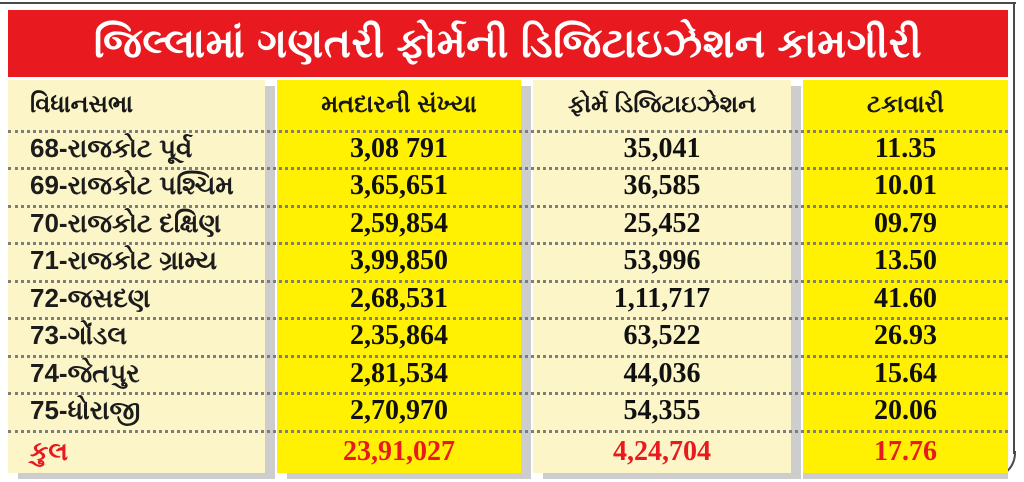  Describe the element at coordinates (399, 223) in the screenshot. I see `voters-cell: 2,59,854` at that location.